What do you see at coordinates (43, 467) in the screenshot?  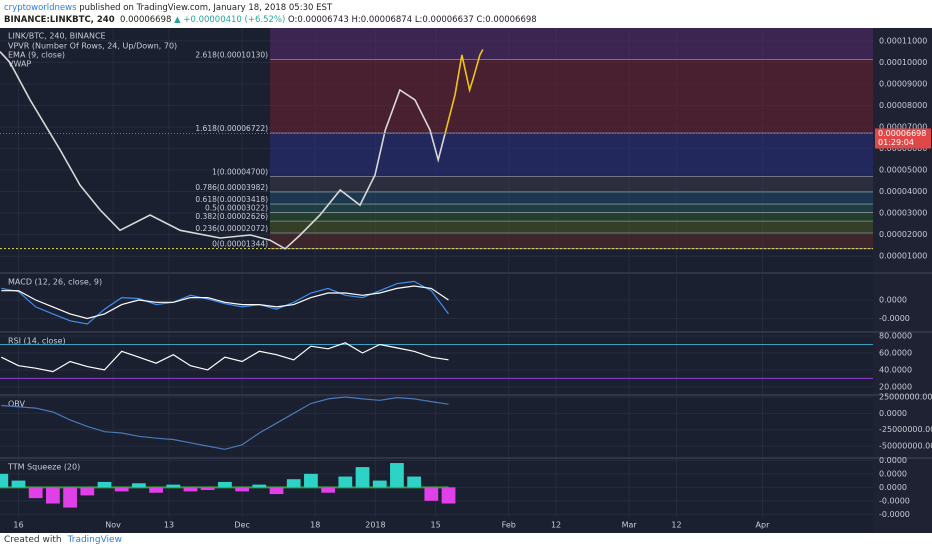 I see `panel-title: TTM Squeeze (20)` at bounding box center [43, 467].